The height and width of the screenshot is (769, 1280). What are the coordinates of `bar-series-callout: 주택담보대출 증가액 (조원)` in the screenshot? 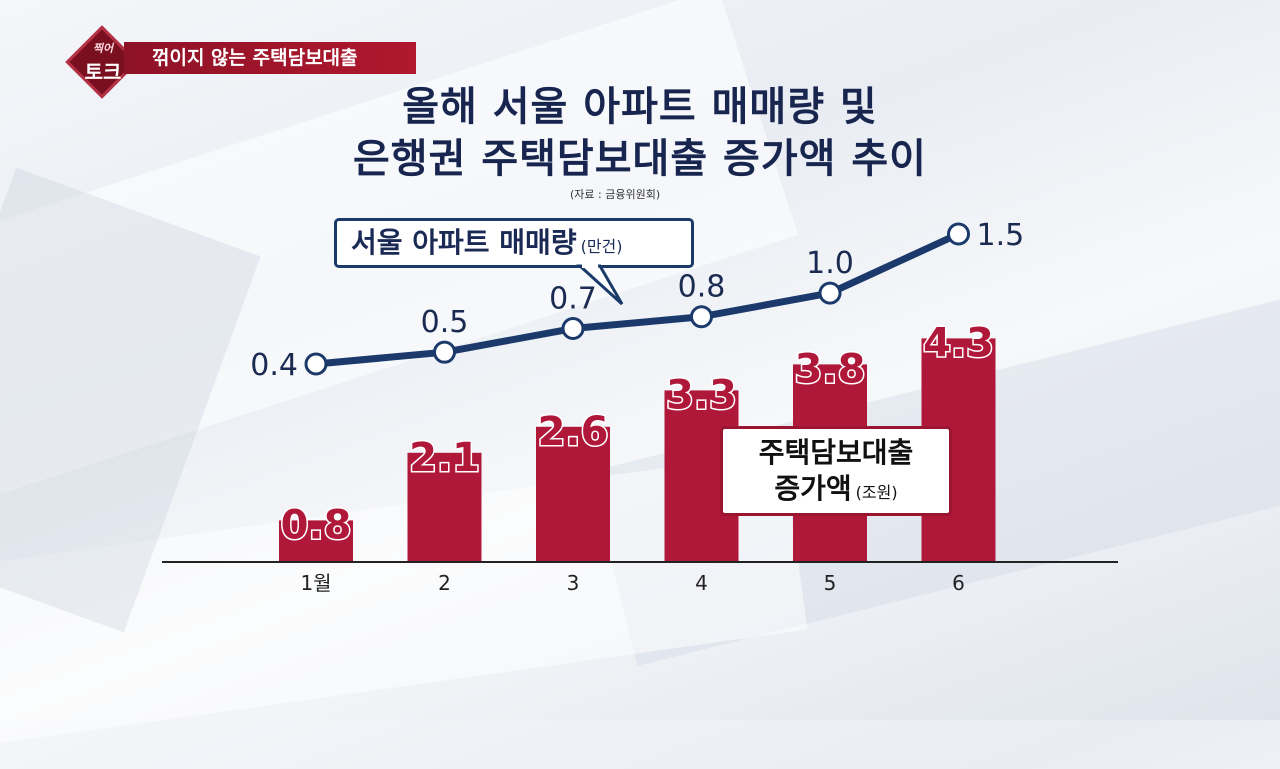 It's located at (836, 471).